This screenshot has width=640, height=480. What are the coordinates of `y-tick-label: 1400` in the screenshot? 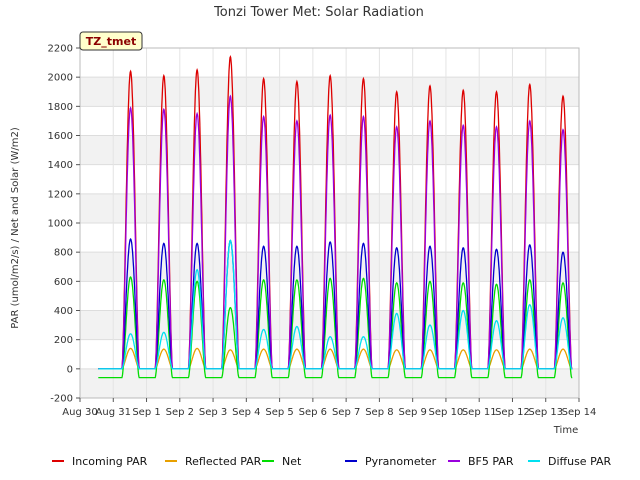 It's located at (60, 165).